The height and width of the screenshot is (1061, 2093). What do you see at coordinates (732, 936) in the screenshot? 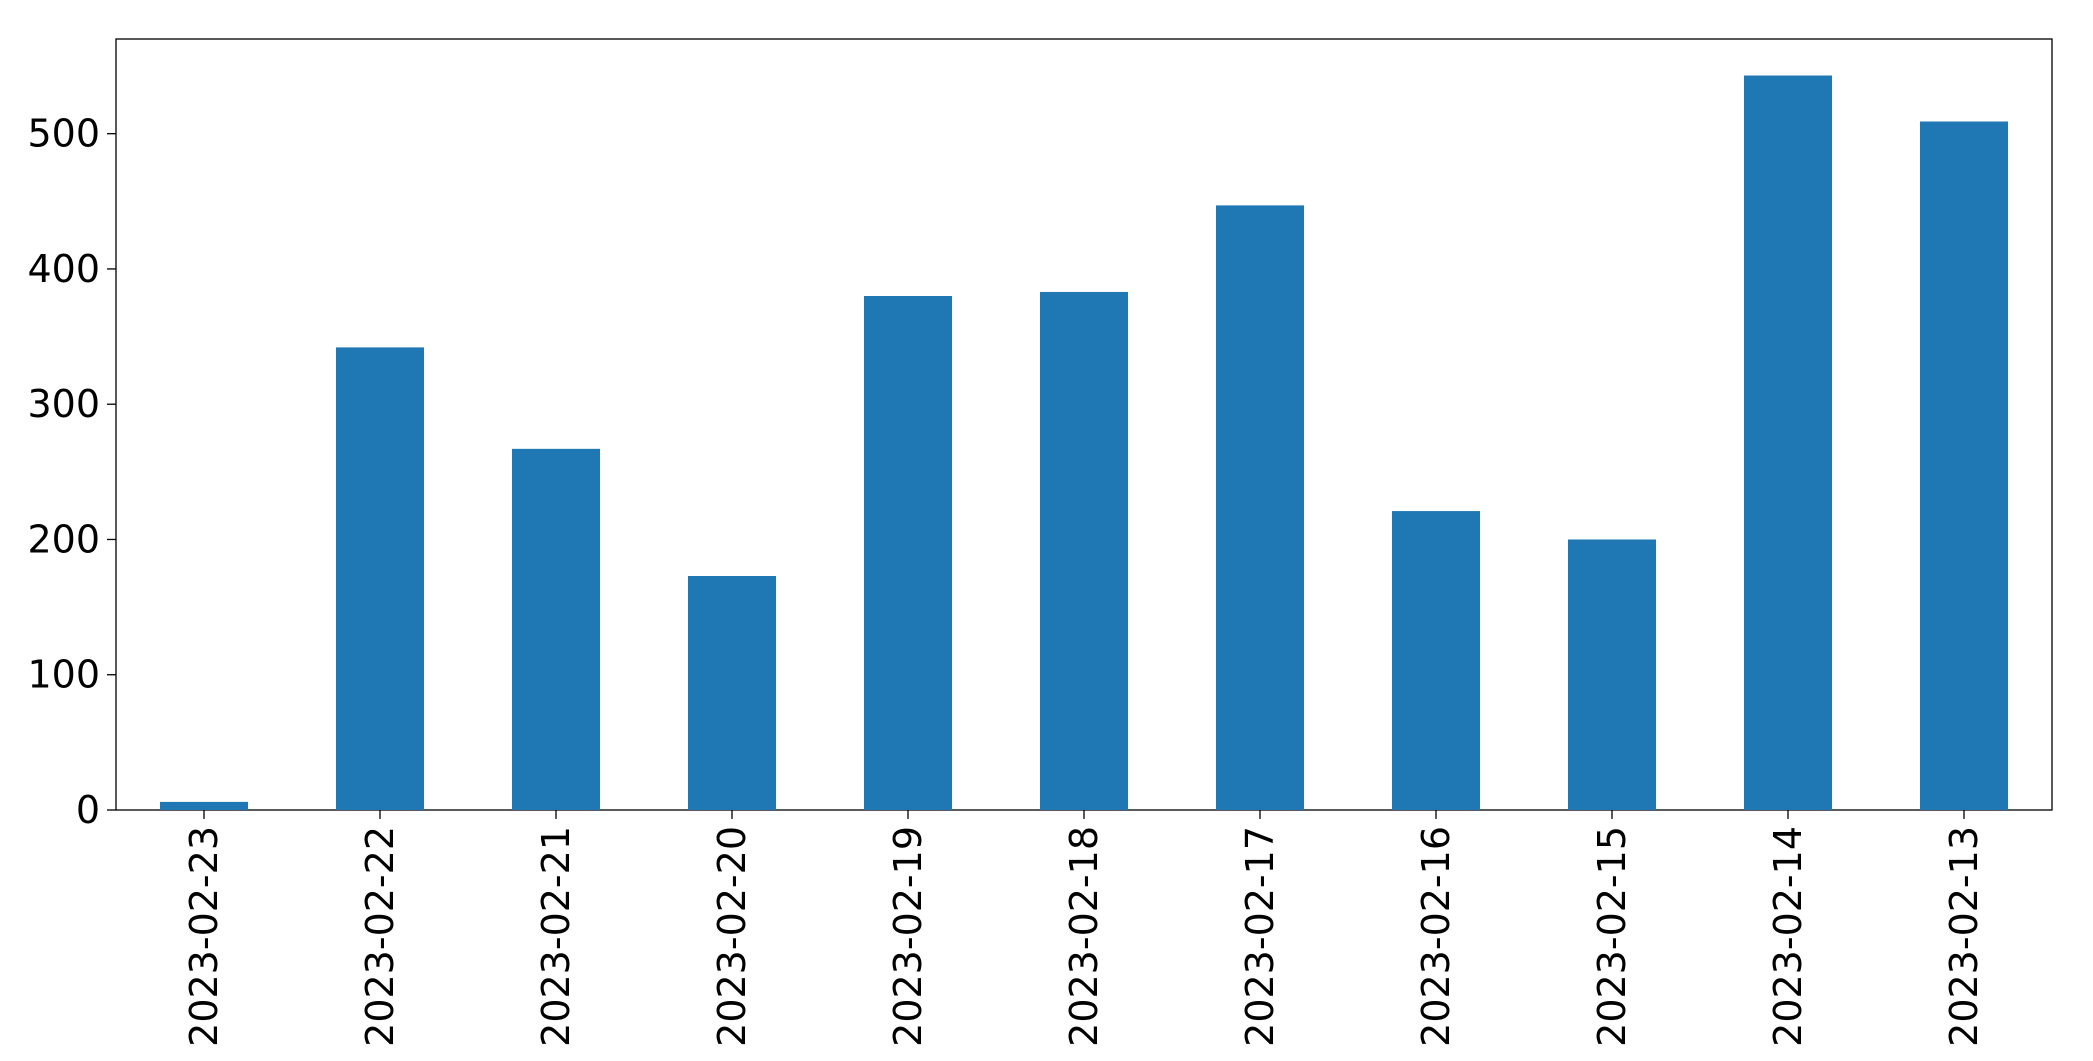
I see `x-tick-label: 2023-02-20` at bounding box center [732, 936].